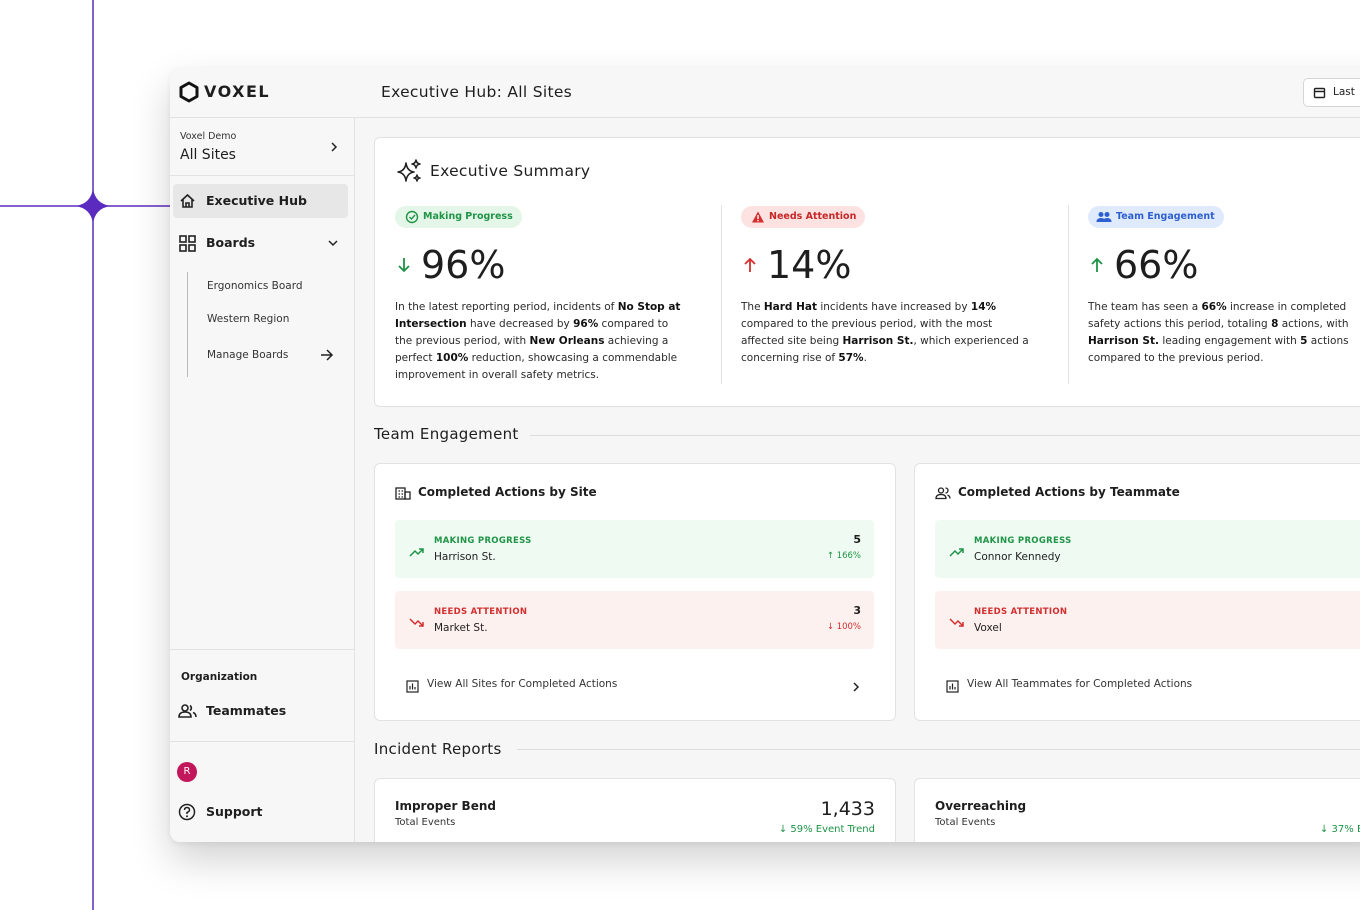 This screenshot has height=910, width=1360. What do you see at coordinates (1304, 341) in the screenshot?
I see `emphasis: 5` at bounding box center [1304, 341].